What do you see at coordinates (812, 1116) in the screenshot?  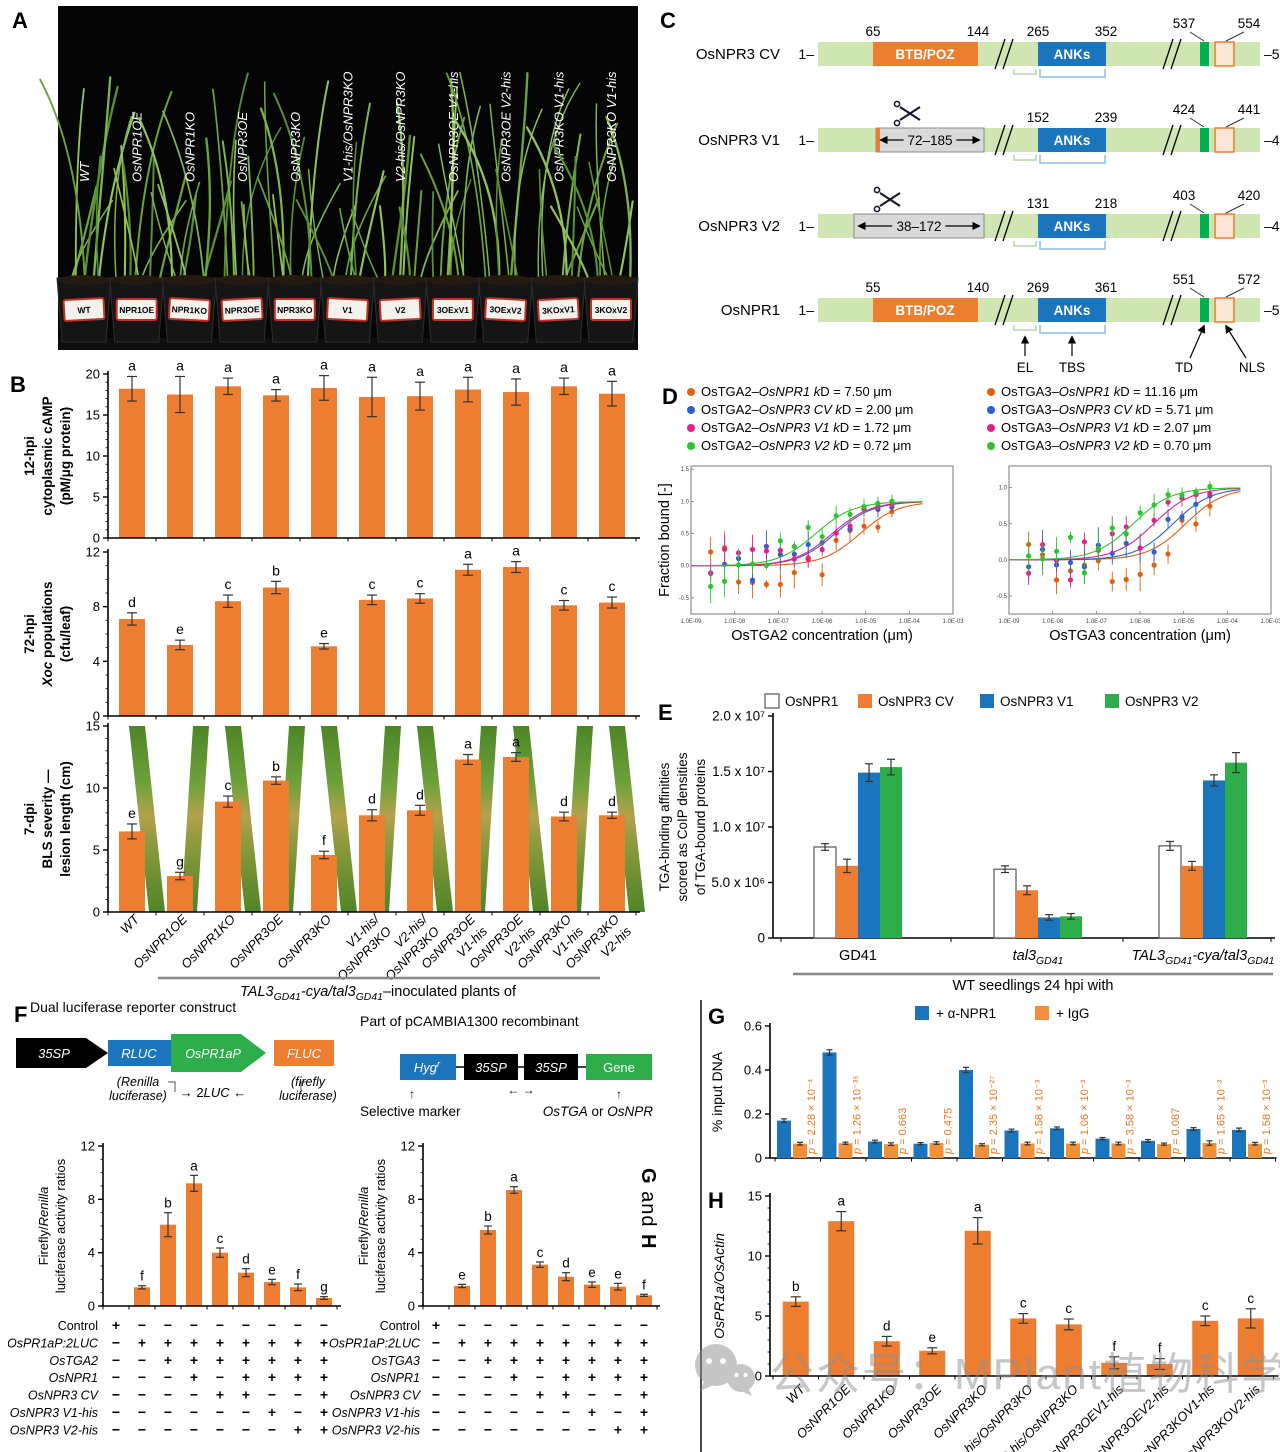 I see `p-value-label: p = 2.28 × 10⁻⁴` at bounding box center [812, 1116].